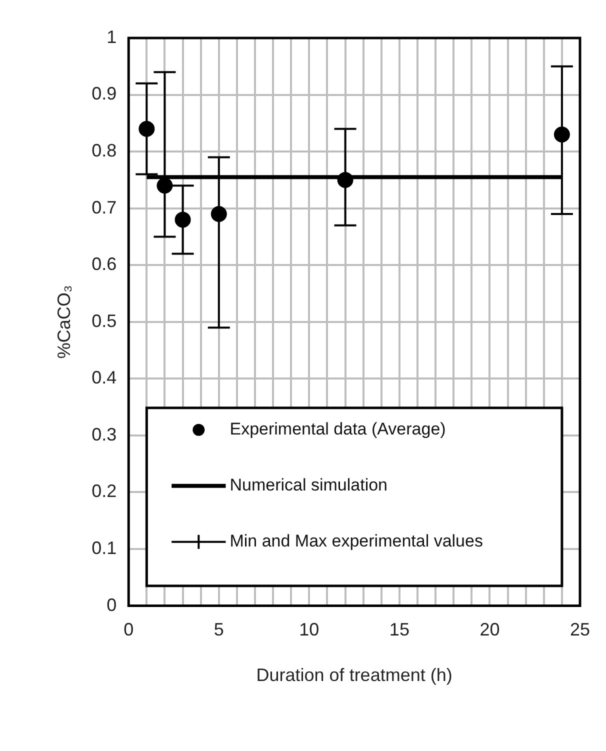  What do you see at coordinates (111, 36) in the screenshot?
I see `y-tick-label: 1` at bounding box center [111, 36].